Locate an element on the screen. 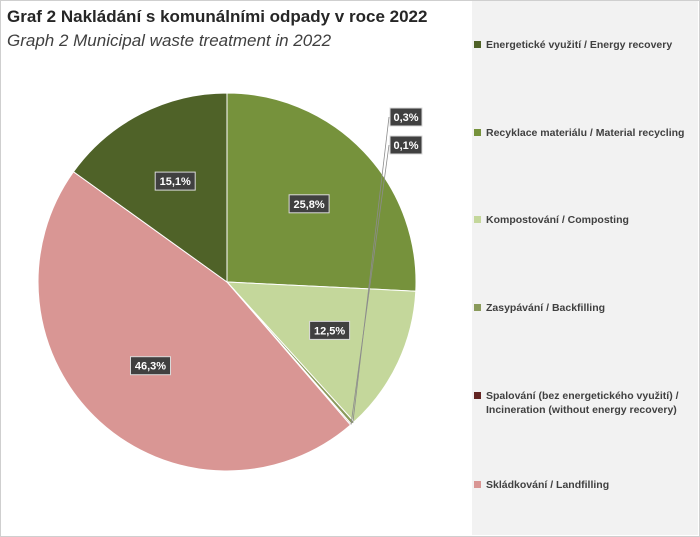 The width and height of the screenshot is (700, 537). legend-label: Kompostování / Composting is located at coordinates (557, 220).